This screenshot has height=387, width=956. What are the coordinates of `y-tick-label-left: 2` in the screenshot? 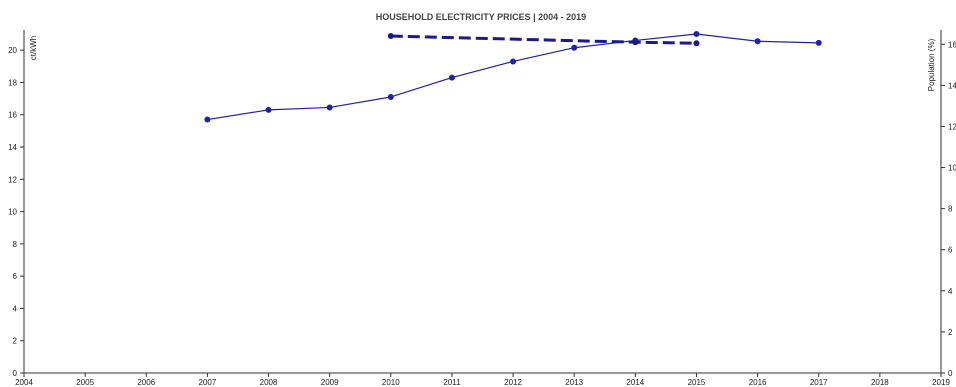 It's located at (15, 341).